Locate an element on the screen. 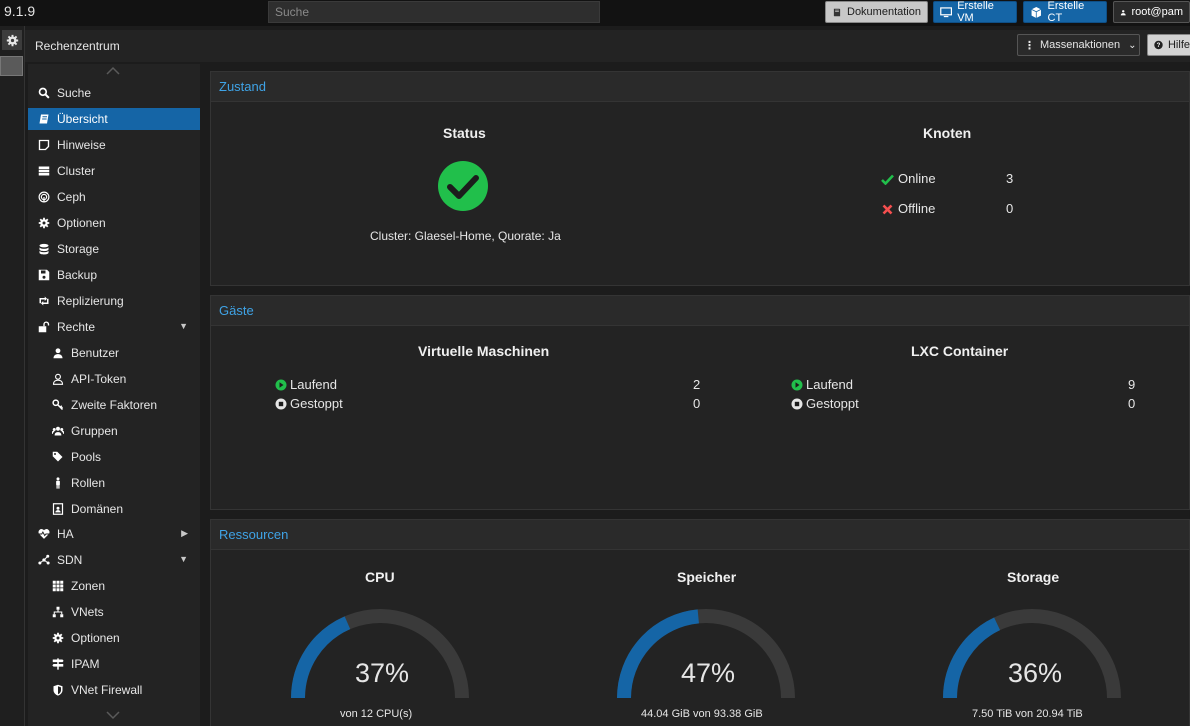  sidebar-item-label: Zonen is located at coordinates (88, 586).